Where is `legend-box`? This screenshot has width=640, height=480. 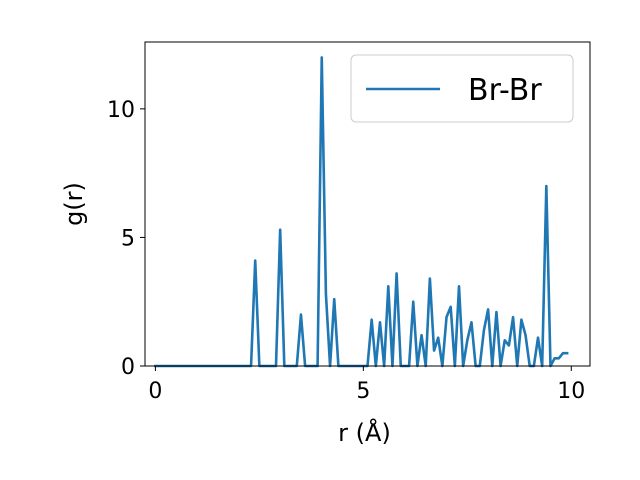
legend-box is located at coordinates (462, 88).